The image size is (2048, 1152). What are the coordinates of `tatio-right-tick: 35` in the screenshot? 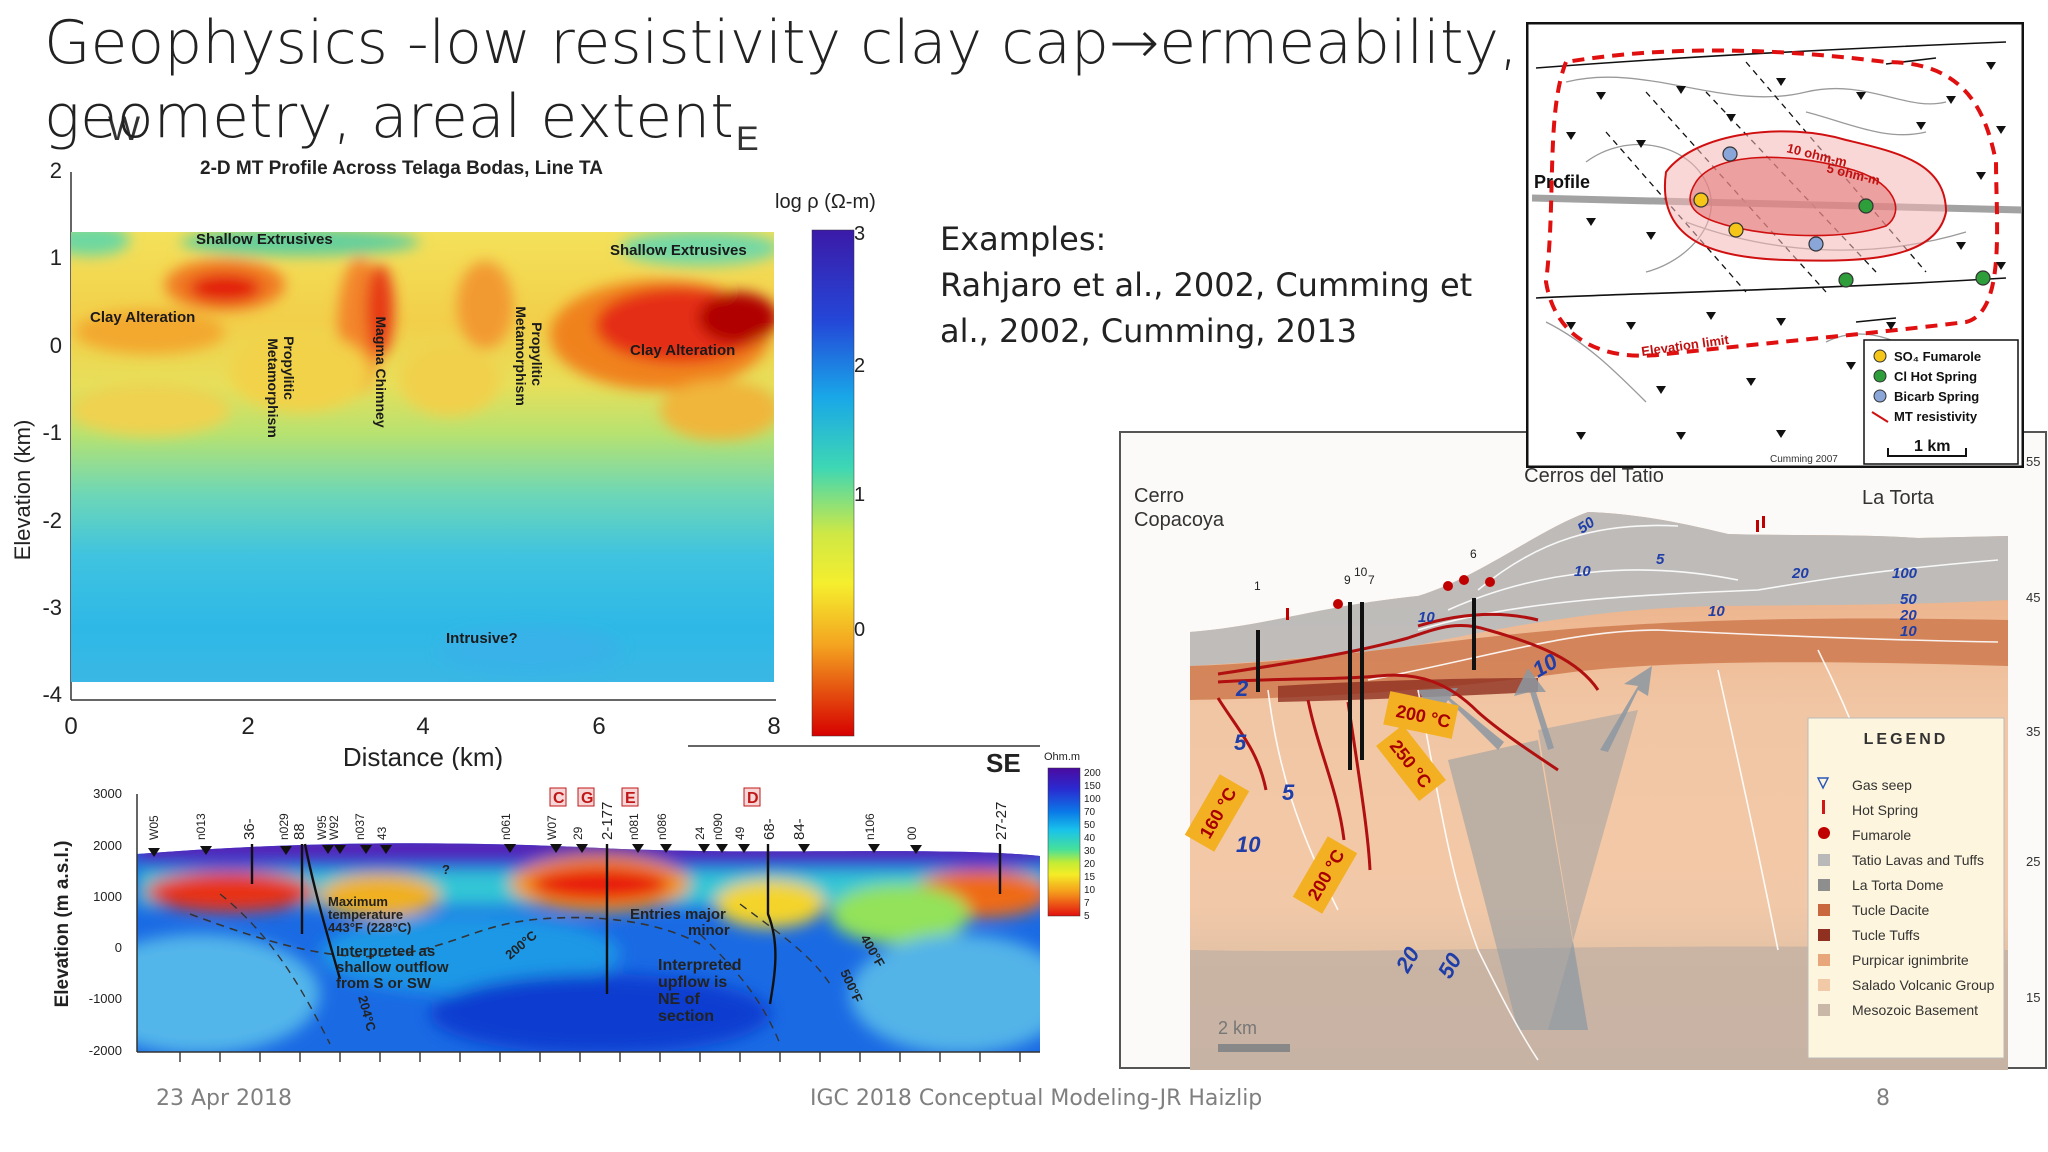 It's located at (2033, 731).